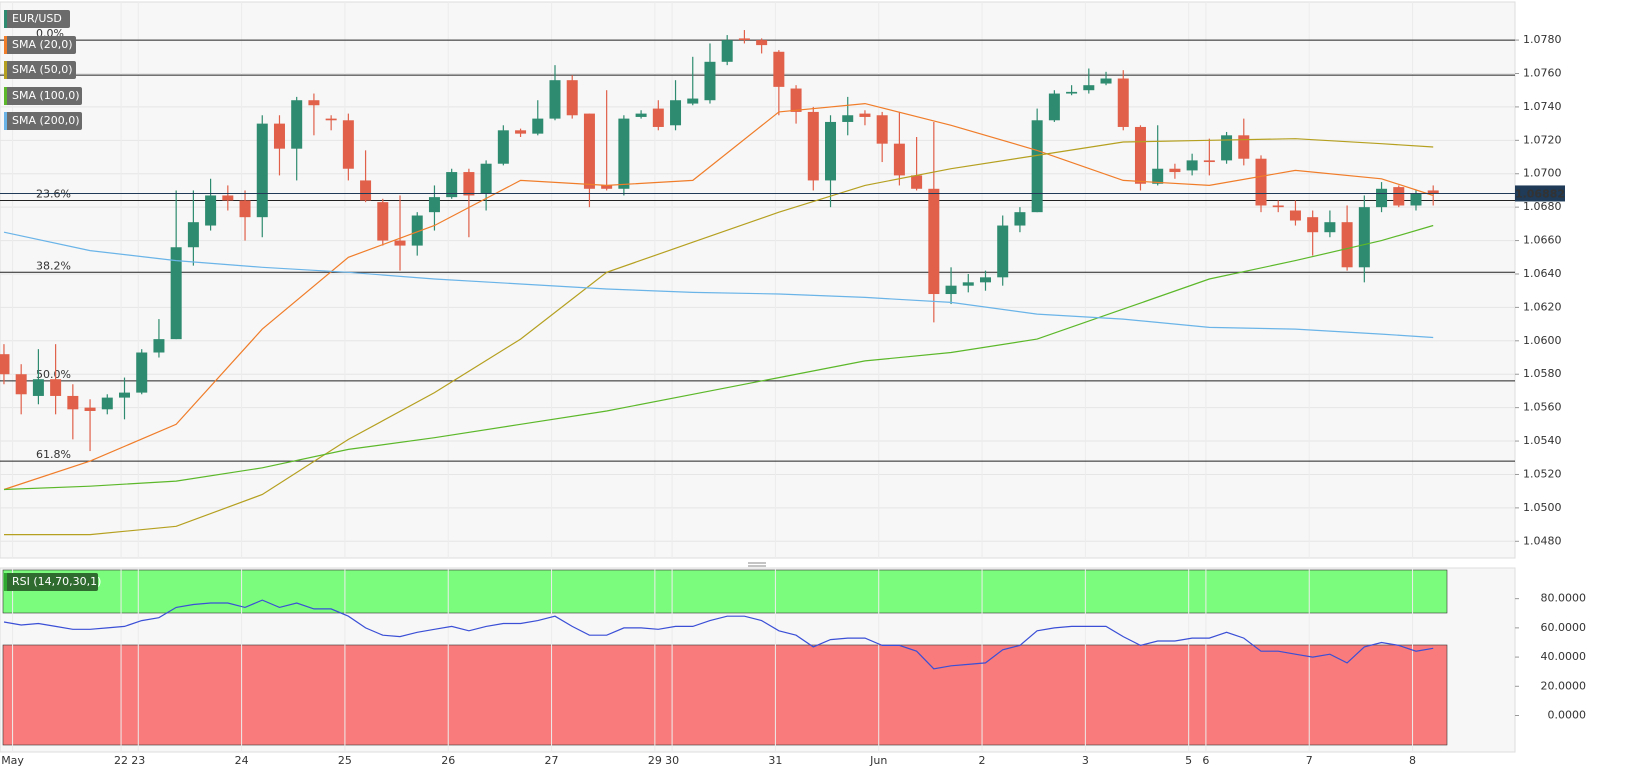  I want to click on fib-label: 23.6%, so click(53, 193).